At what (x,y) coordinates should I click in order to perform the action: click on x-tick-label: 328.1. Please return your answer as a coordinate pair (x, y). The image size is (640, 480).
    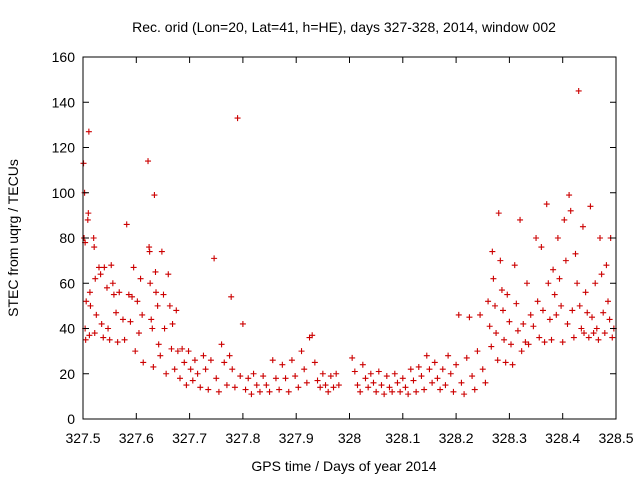
    Looking at the image, I should click on (402, 438).